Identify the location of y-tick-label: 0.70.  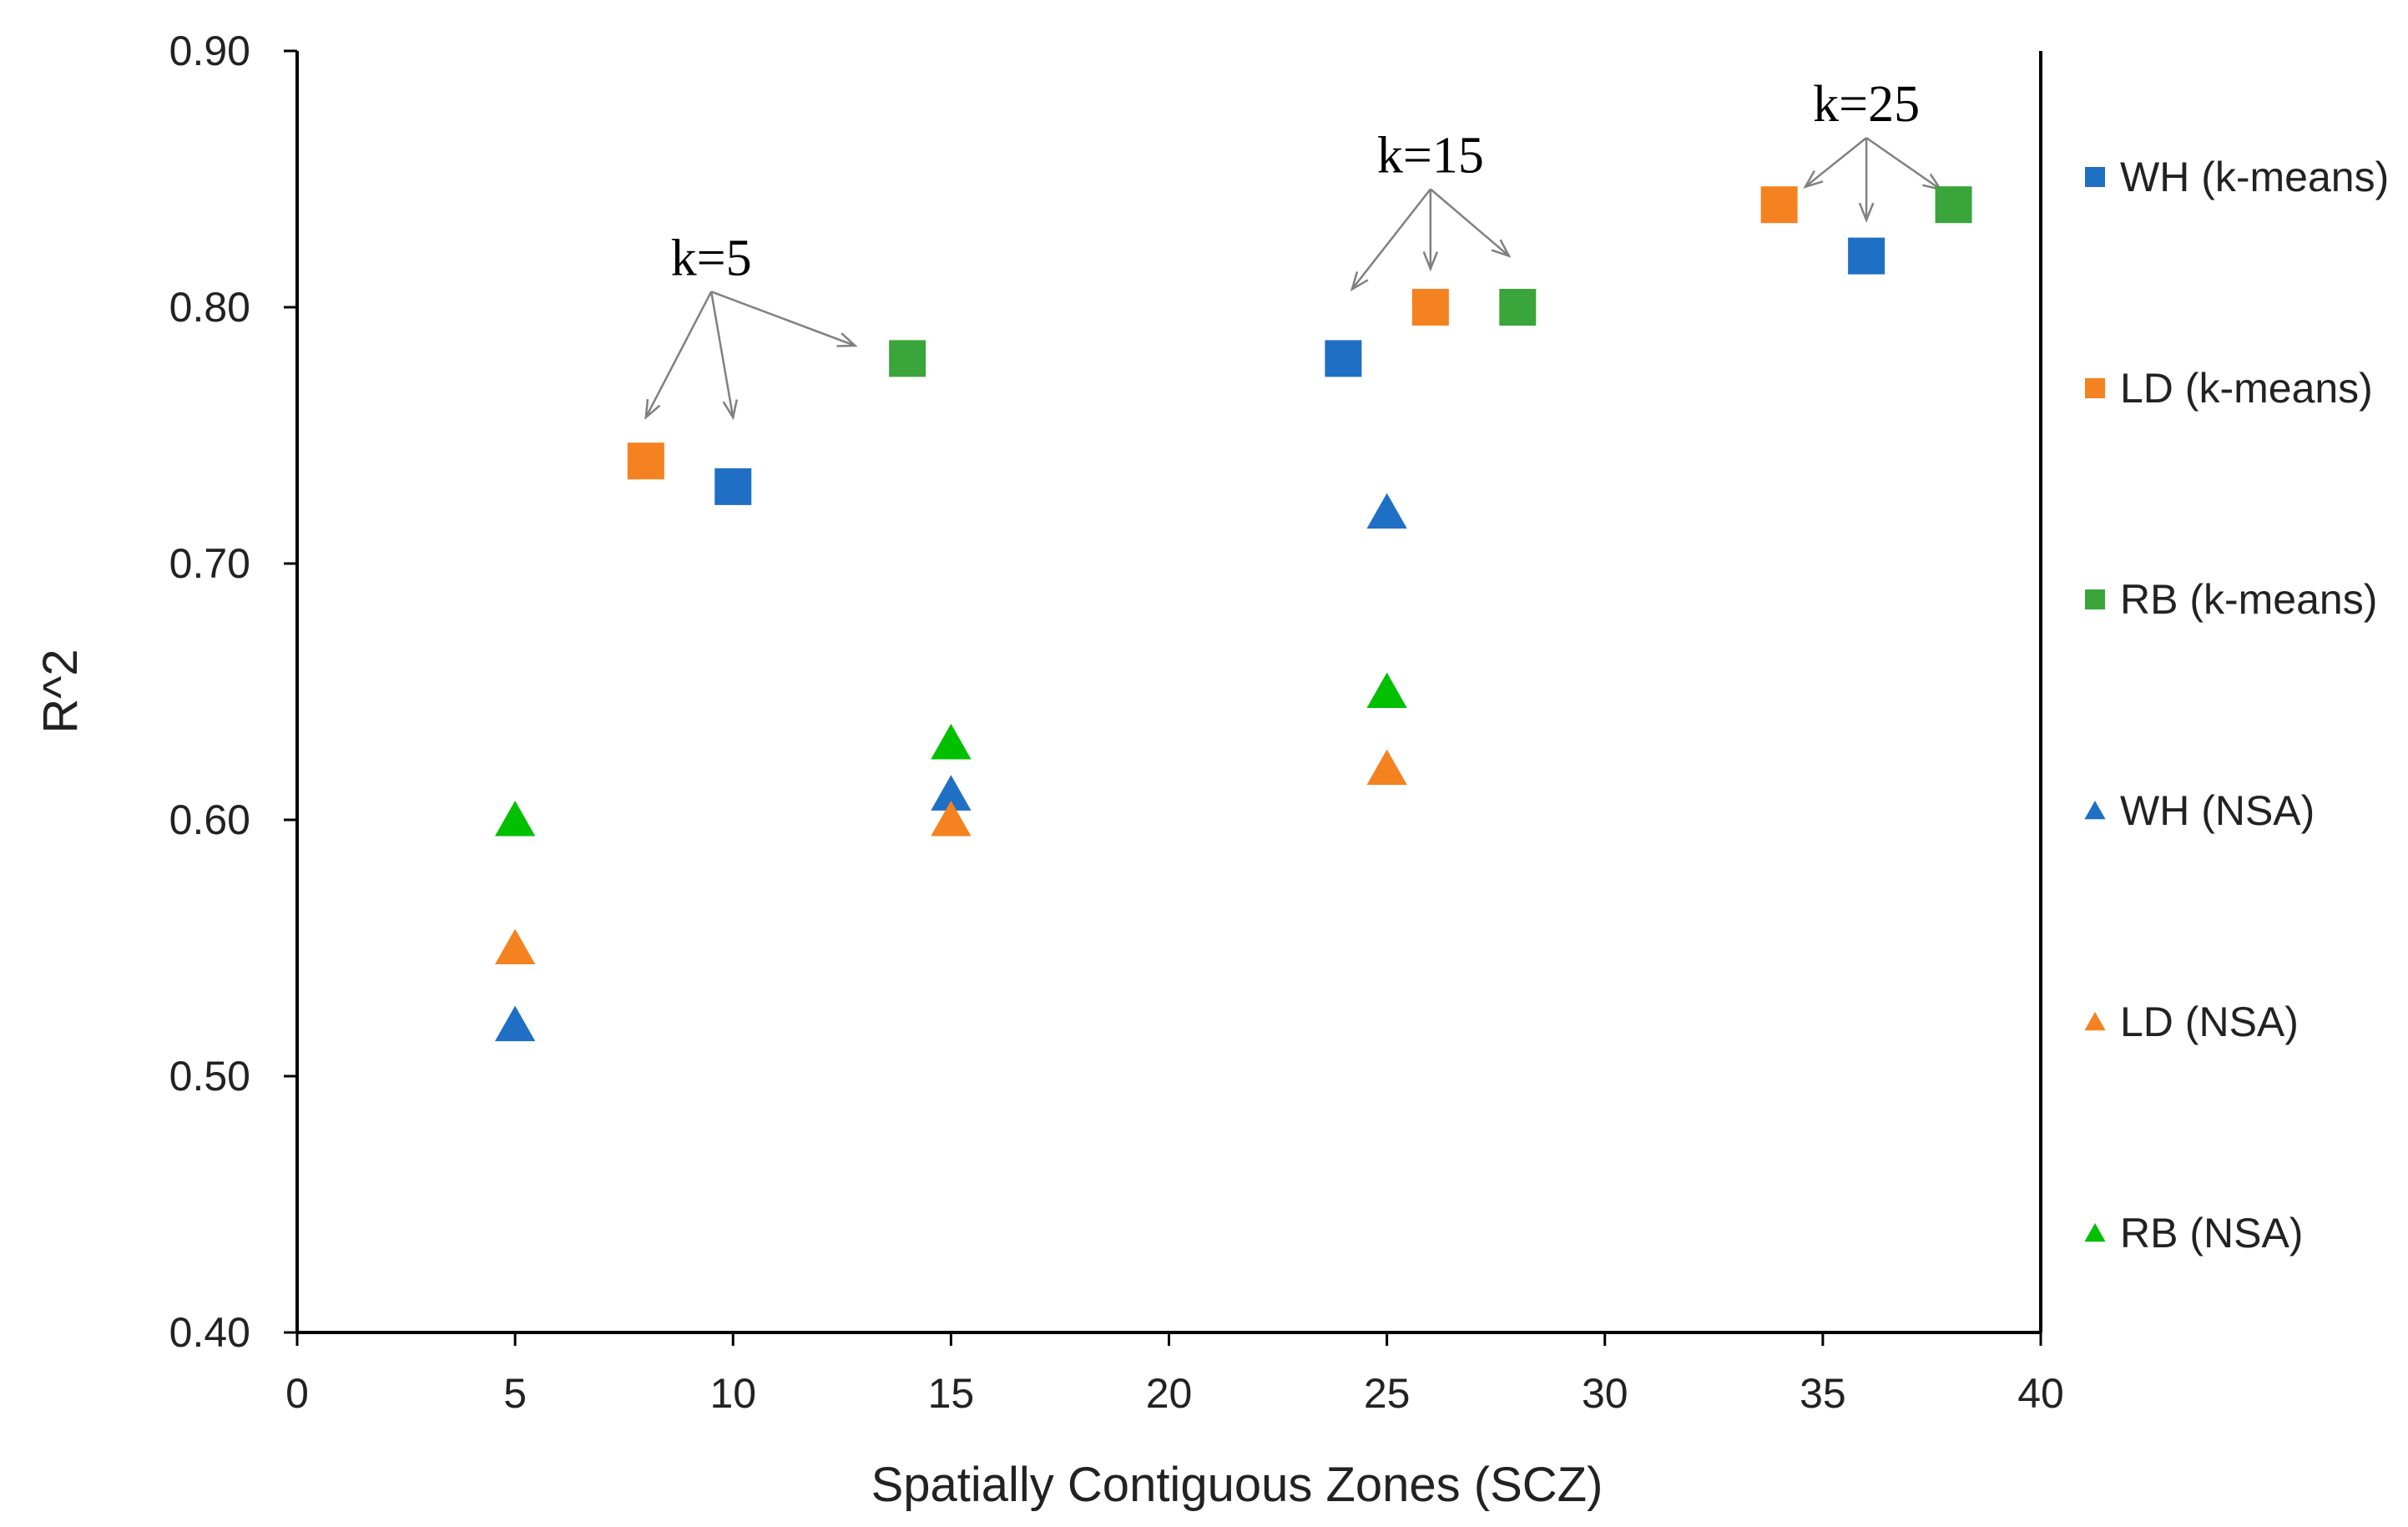
(209, 563).